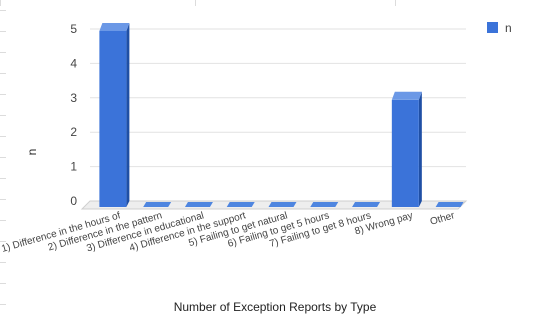  I want to click on y-tick-label: 1, so click(73, 167).